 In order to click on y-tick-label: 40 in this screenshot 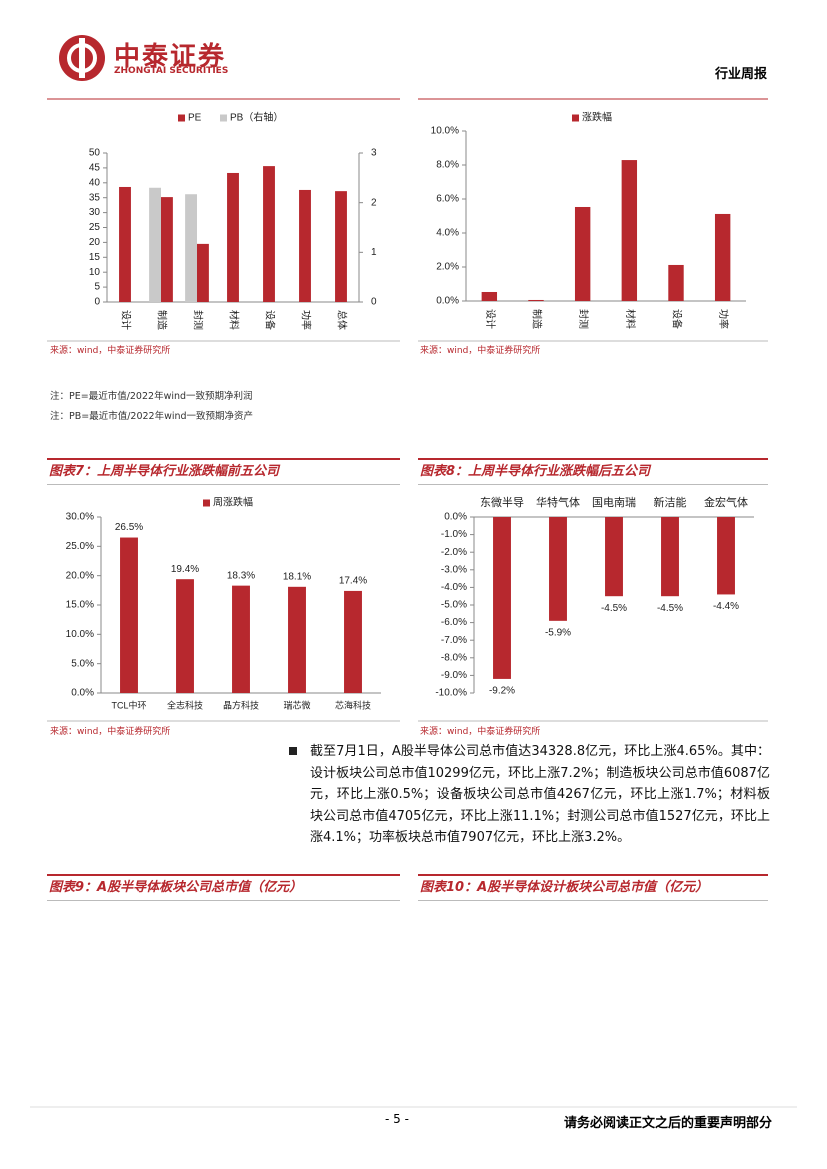, I will do `click(95, 182)`.